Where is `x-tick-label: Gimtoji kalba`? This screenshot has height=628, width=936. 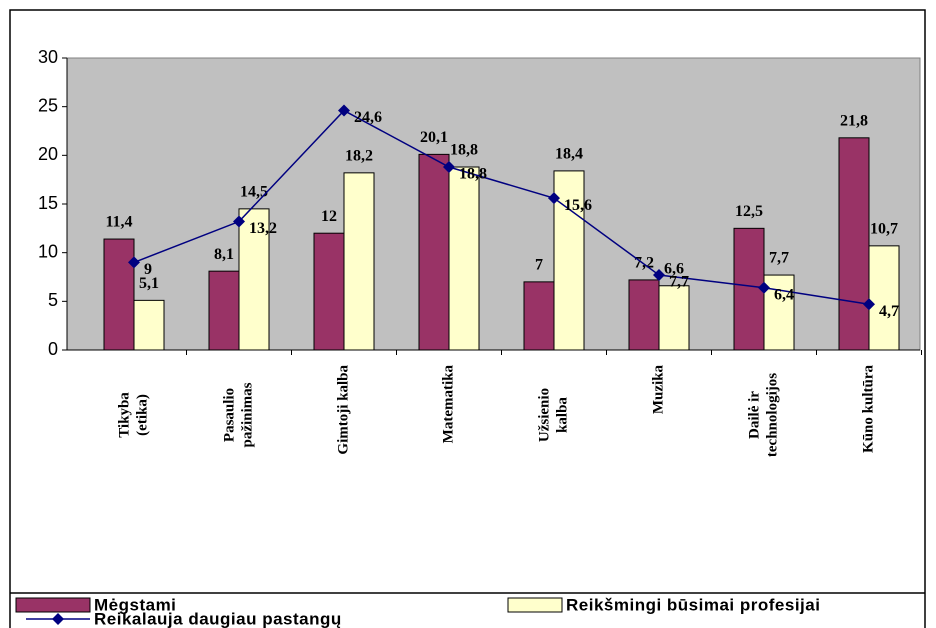 x-tick-label: Gimtoji kalba is located at coordinates (343, 410).